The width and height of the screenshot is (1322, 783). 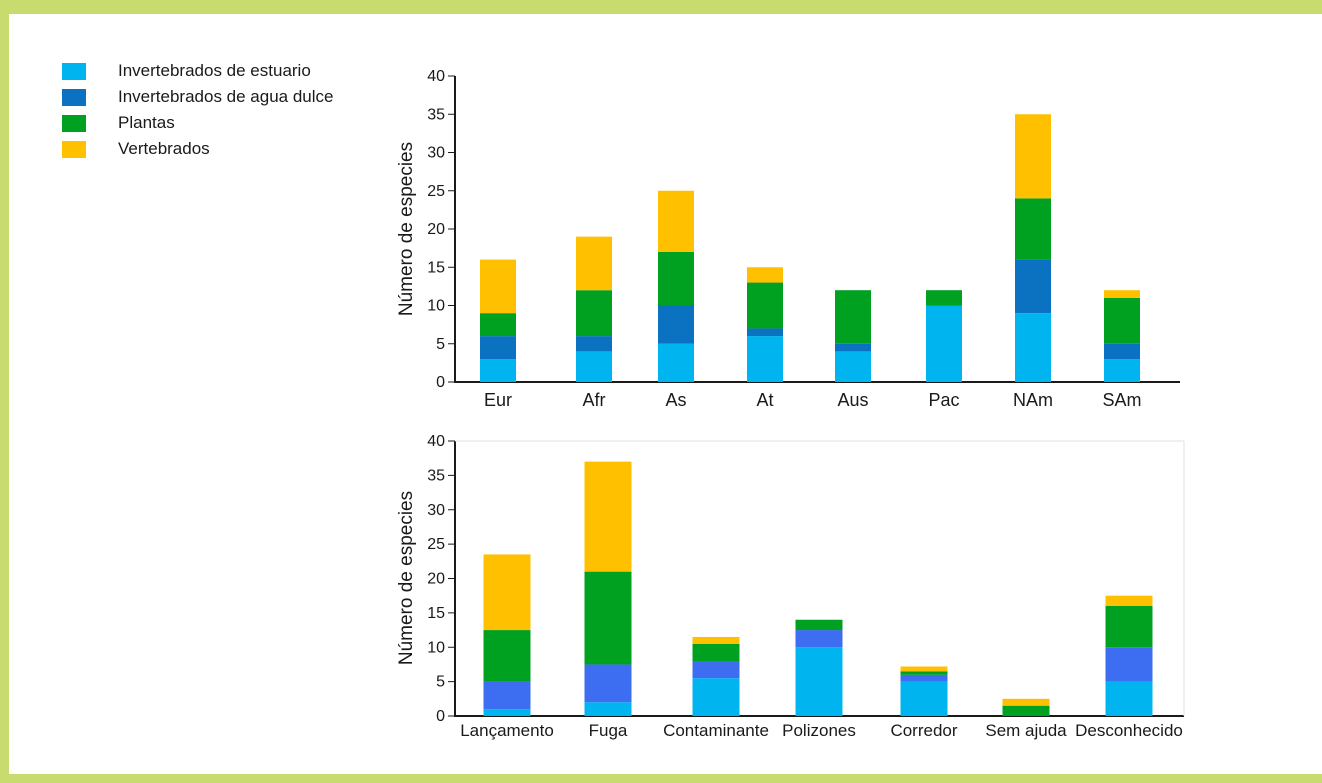 I want to click on x-tick-label: Pac, so click(x=943, y=400).